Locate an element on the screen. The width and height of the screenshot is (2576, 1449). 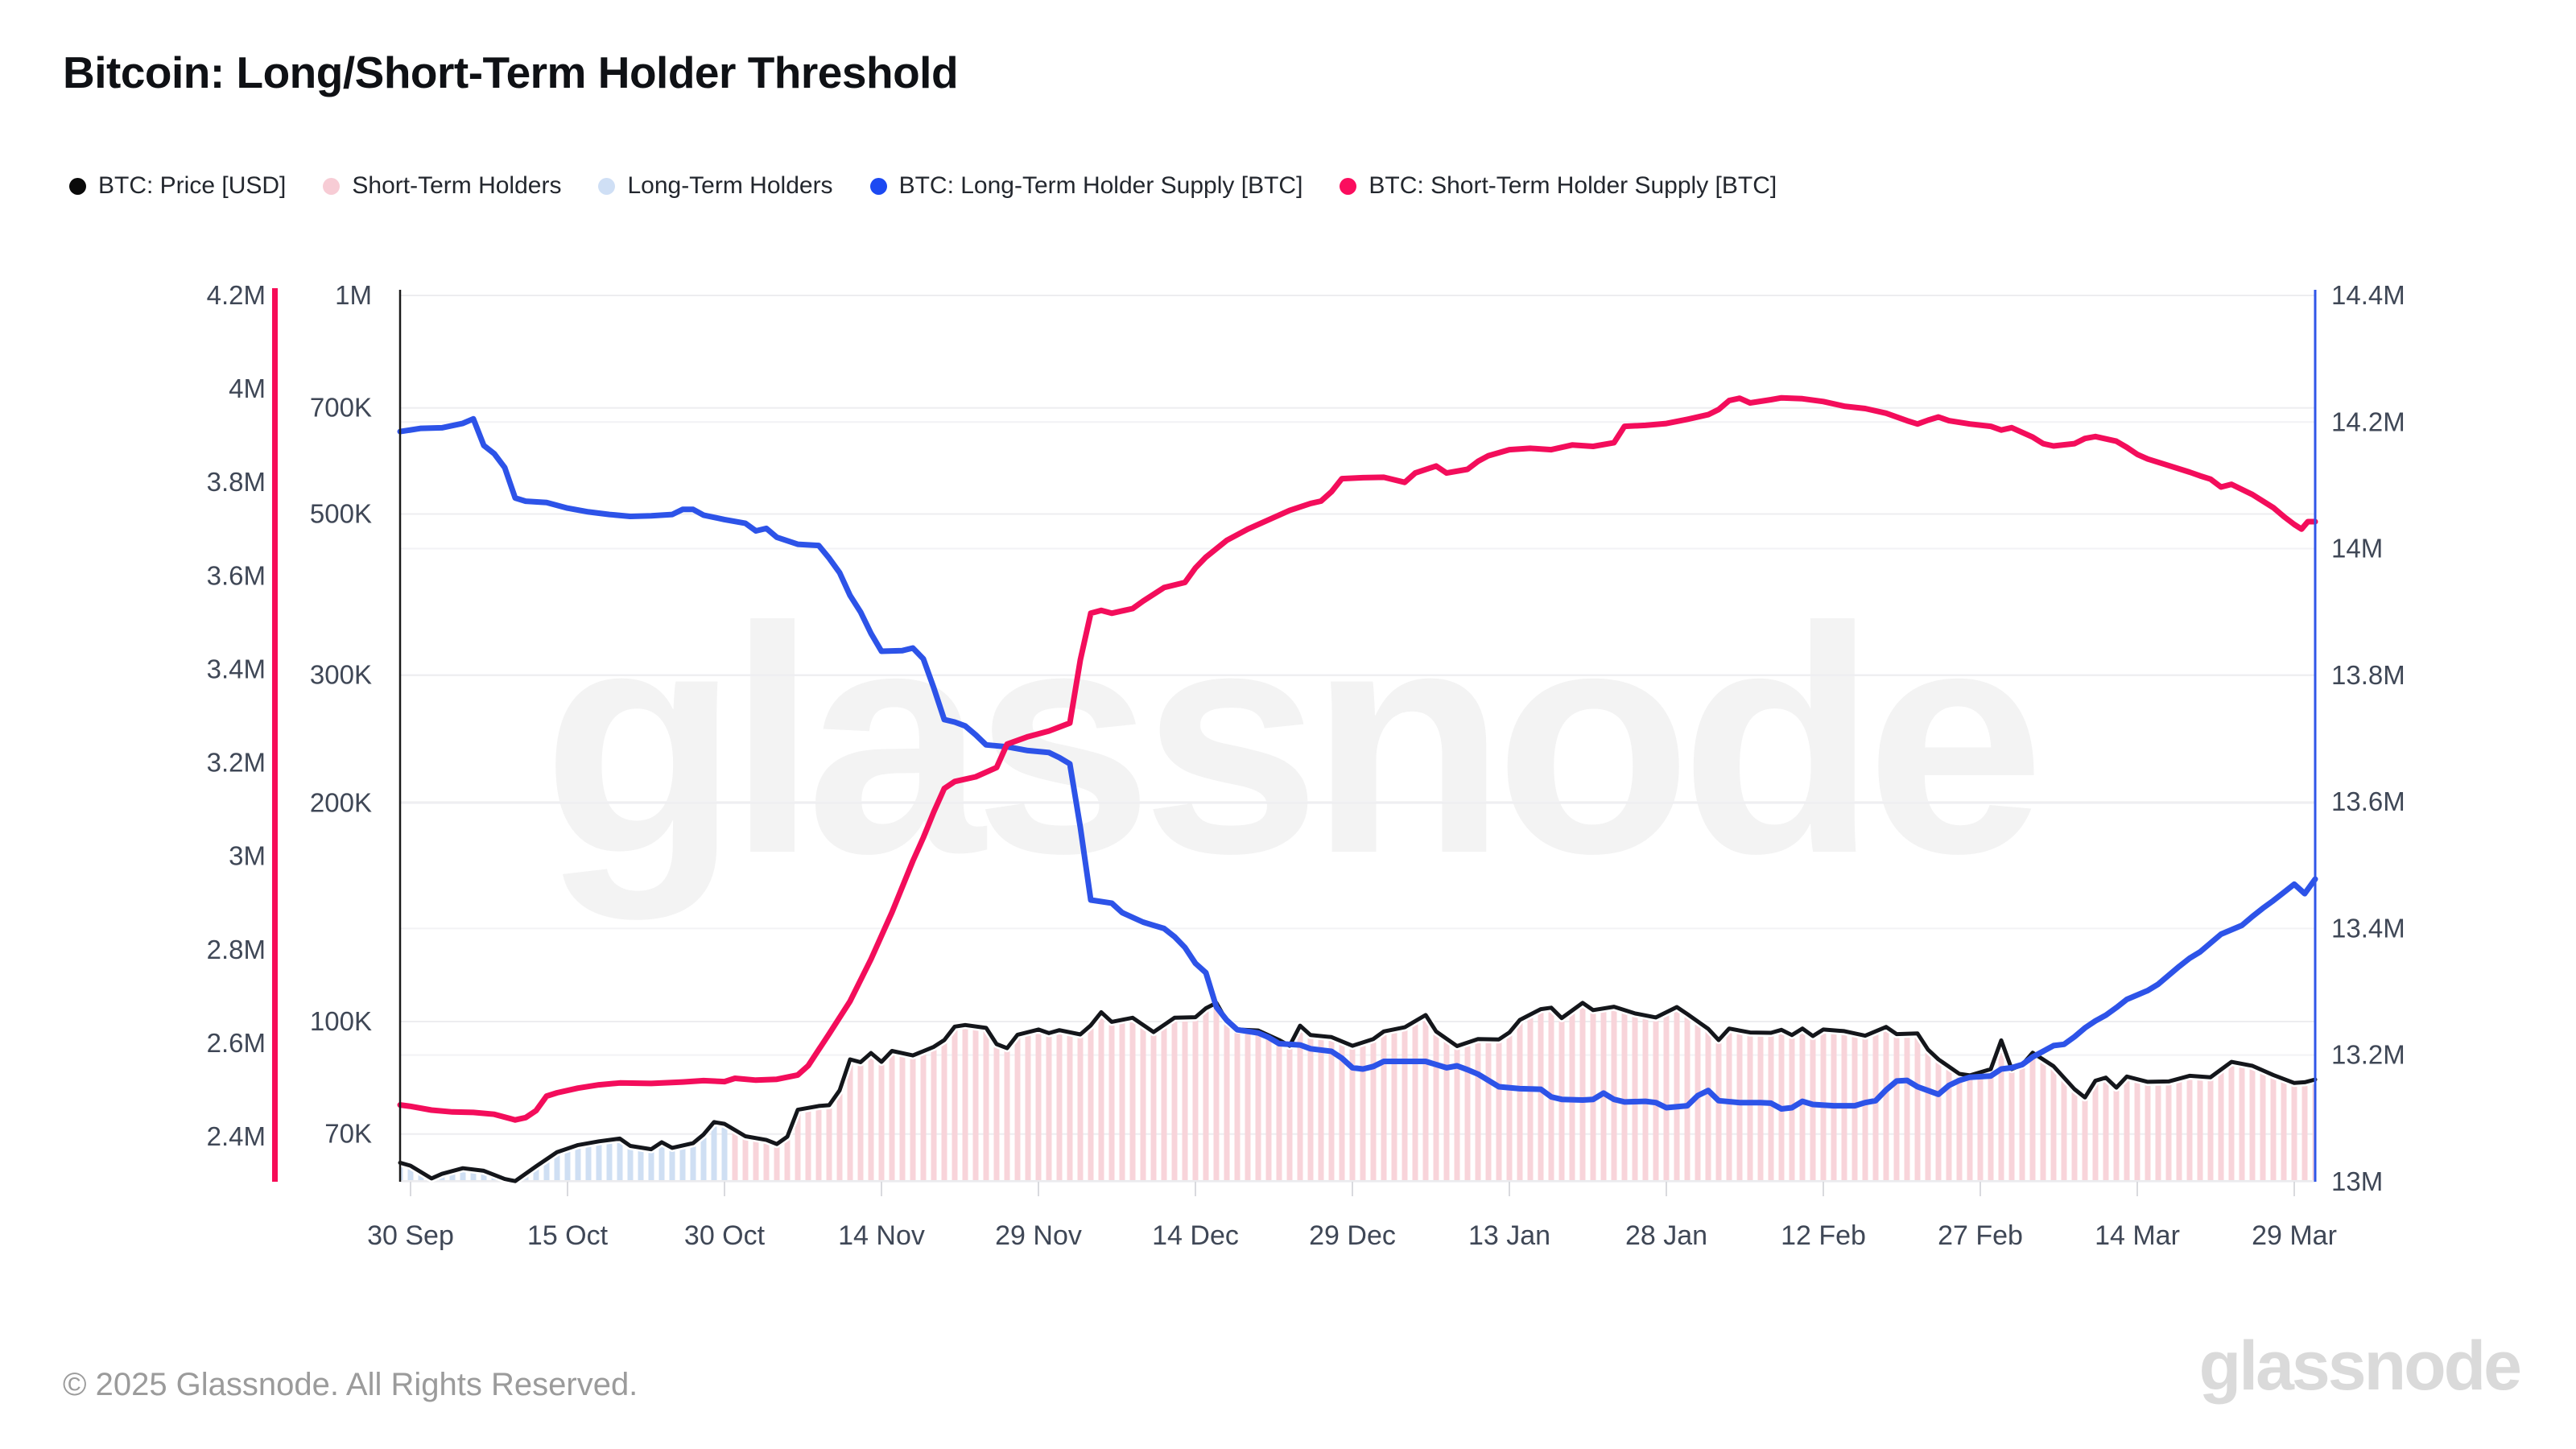
axis-tick-label: 70K is located at coordinates (348, 1134).